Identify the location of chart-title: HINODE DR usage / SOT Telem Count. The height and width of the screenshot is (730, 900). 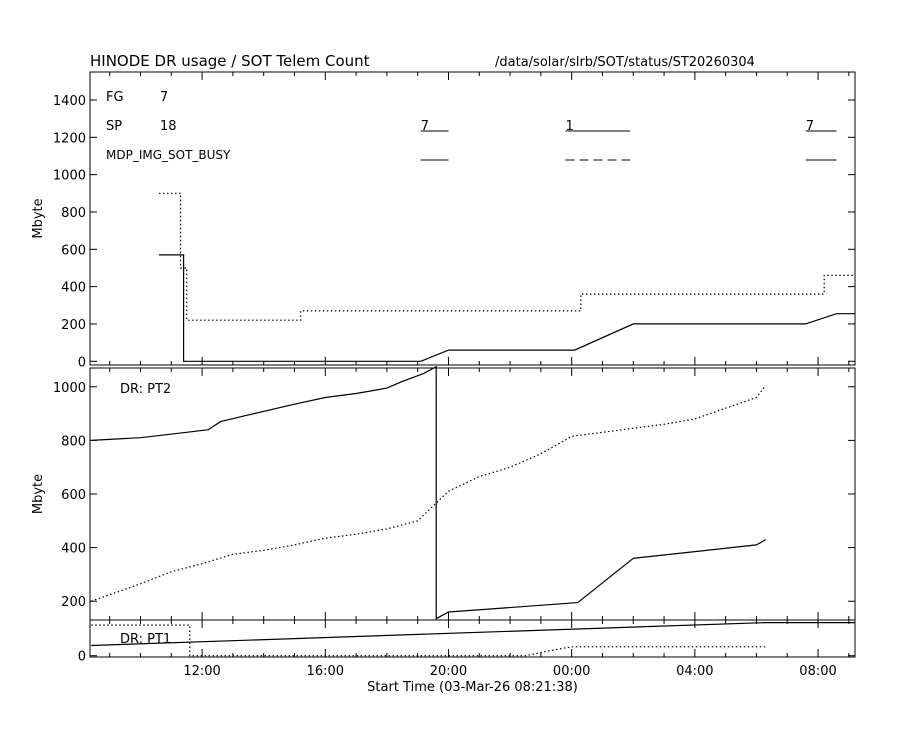
(230, 61).